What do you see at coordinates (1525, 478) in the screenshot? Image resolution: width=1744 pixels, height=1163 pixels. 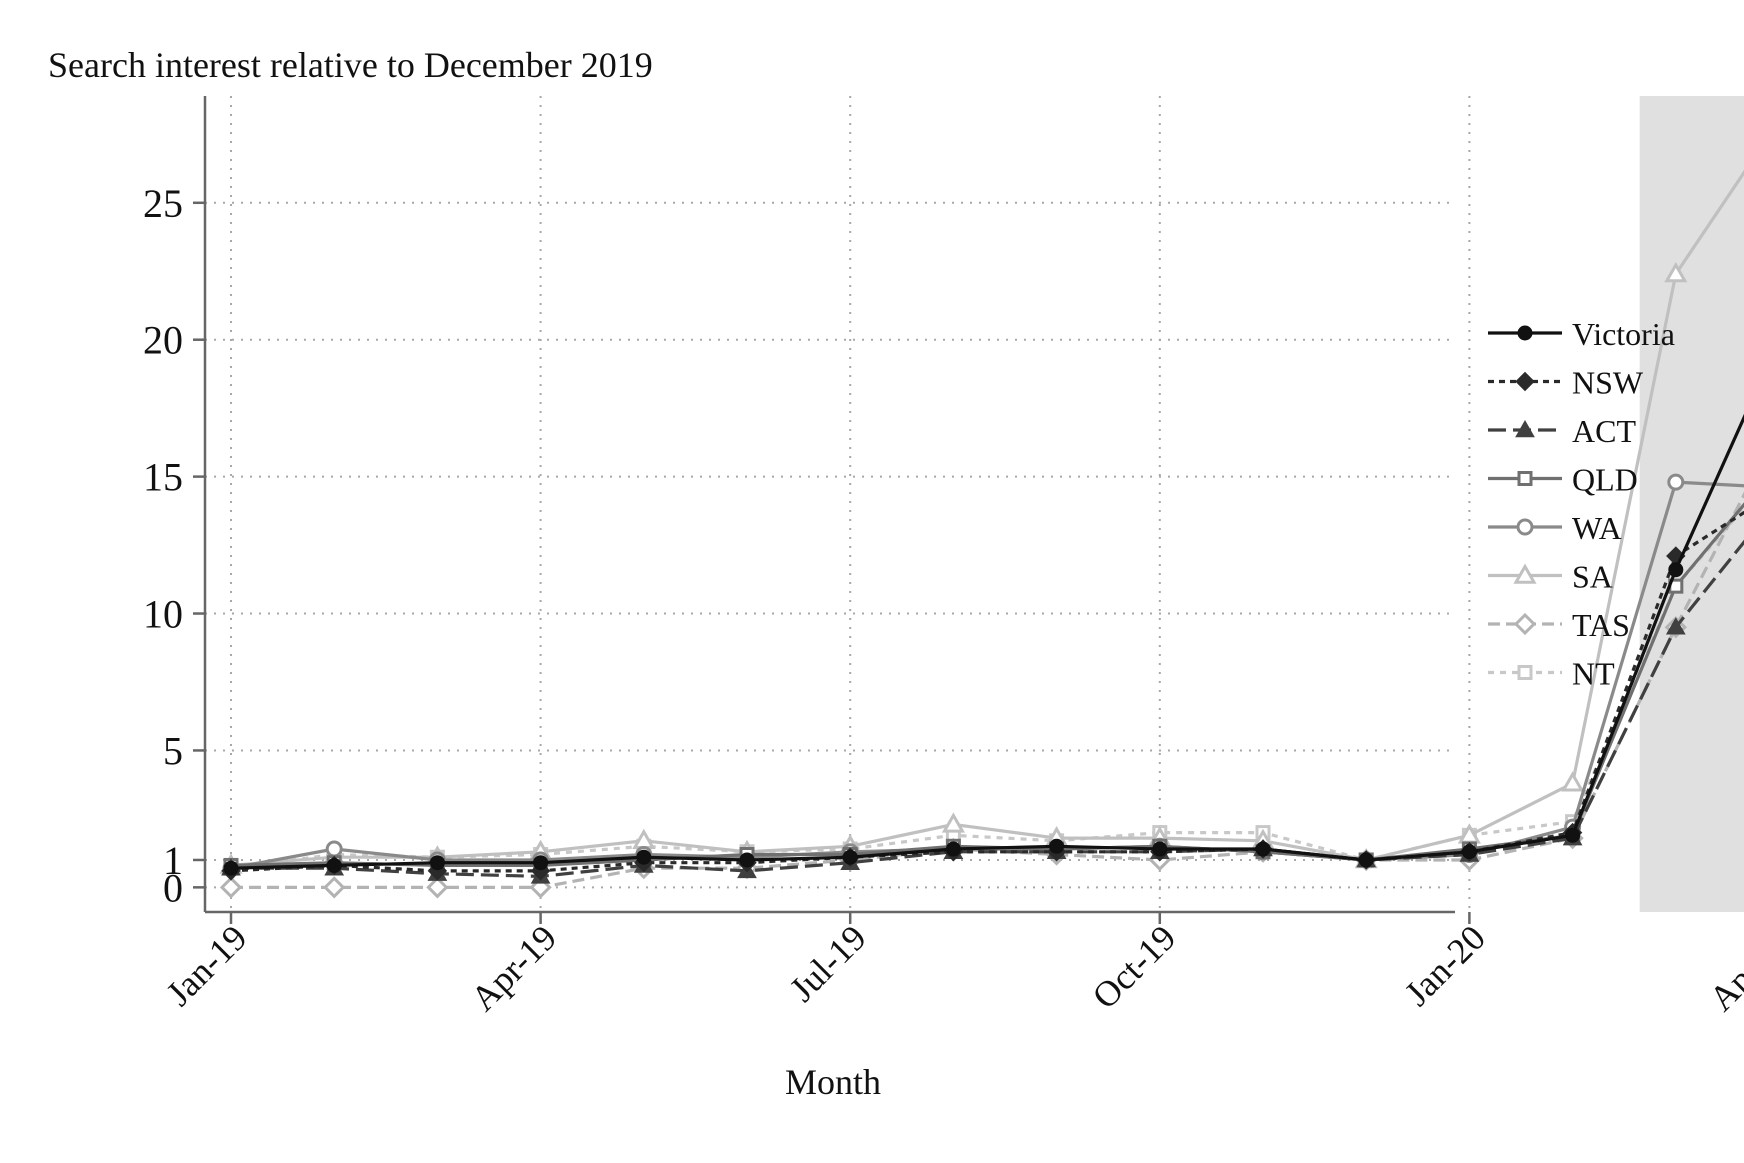 I see `legend-marker-qld` at bounding box center [1525, 478].